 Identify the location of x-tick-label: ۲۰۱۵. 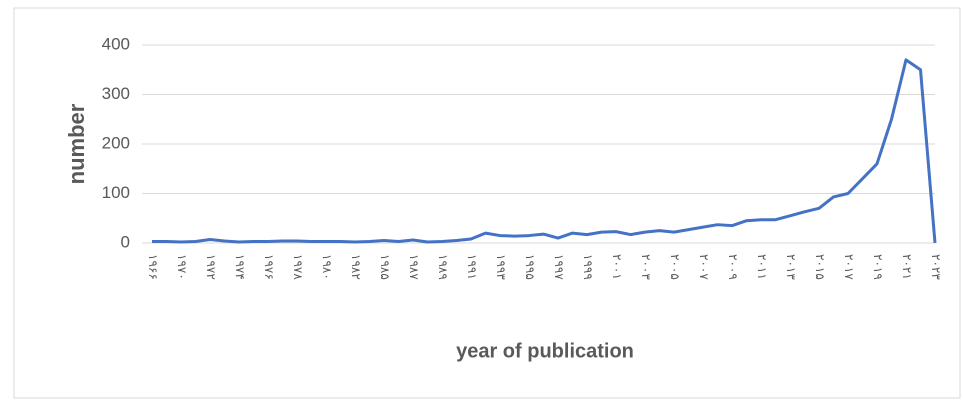
(820, 267).